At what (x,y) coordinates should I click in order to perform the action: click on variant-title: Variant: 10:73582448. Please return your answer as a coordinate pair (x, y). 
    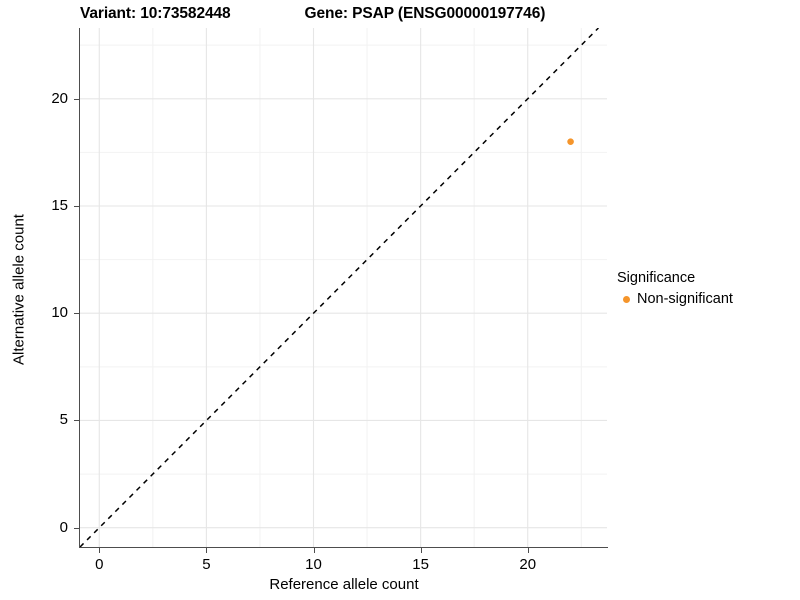
    Looking at the image, I should click on (155, 13).